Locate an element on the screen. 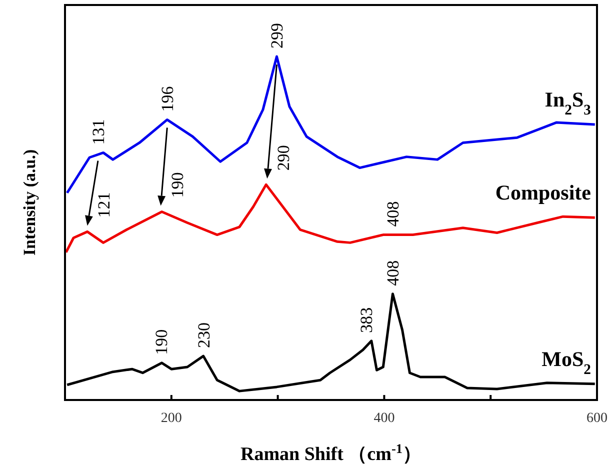 The image size is (609, 472). annotation: 121 is located at coordinates (104, 205).